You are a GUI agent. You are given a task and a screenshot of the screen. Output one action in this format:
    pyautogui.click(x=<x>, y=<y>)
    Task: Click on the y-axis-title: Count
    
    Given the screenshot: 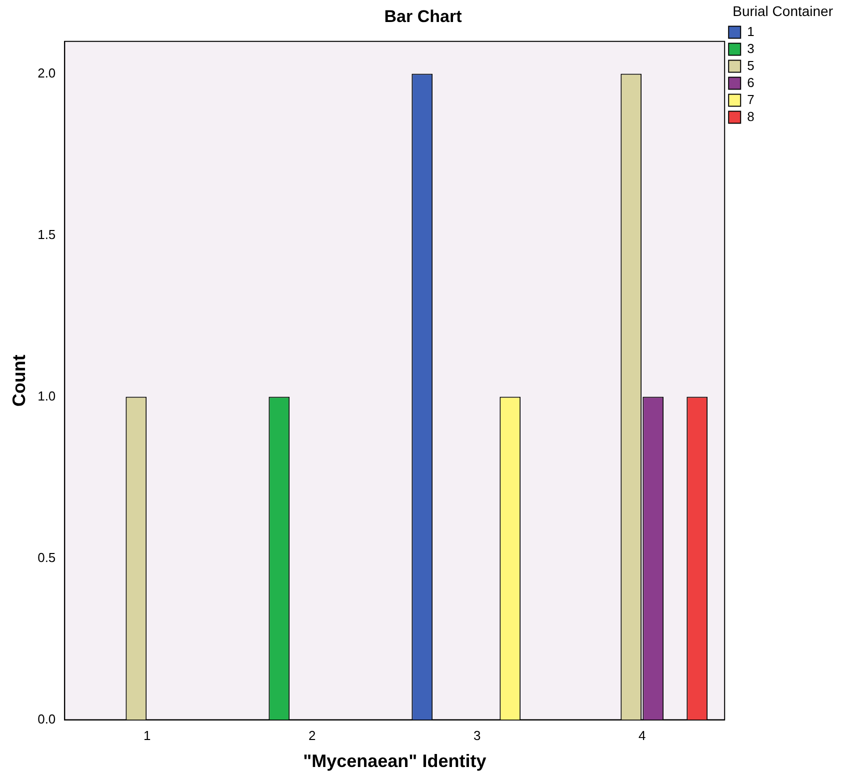 What is the action you would take?
    pyautogui.click(x=18, y=380)
    